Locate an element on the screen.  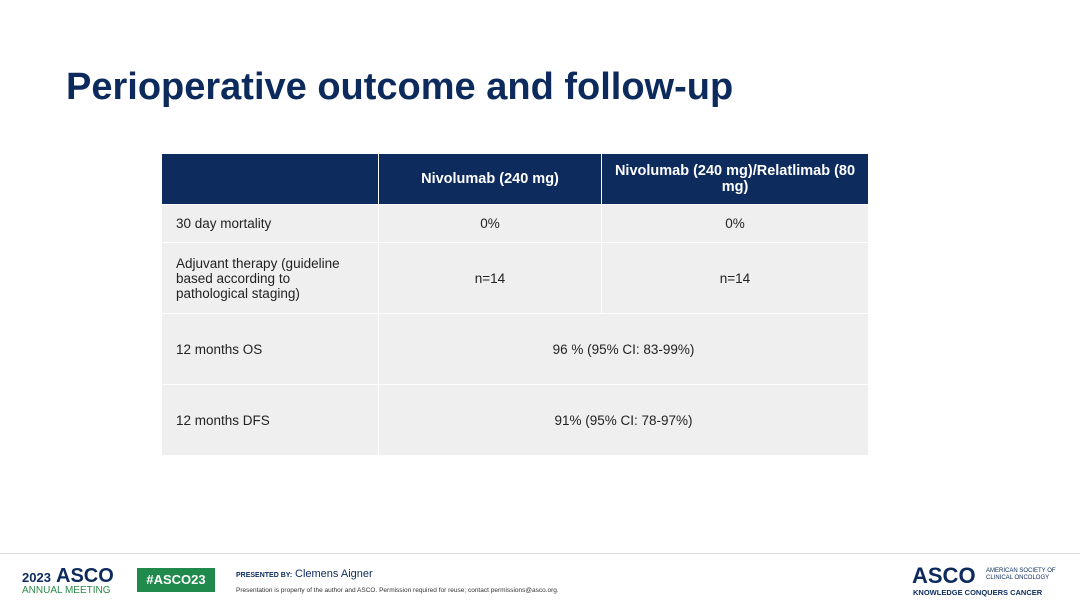
cell: 96 % (95% CI: 83-99%) is located at coordinates (623, 349).